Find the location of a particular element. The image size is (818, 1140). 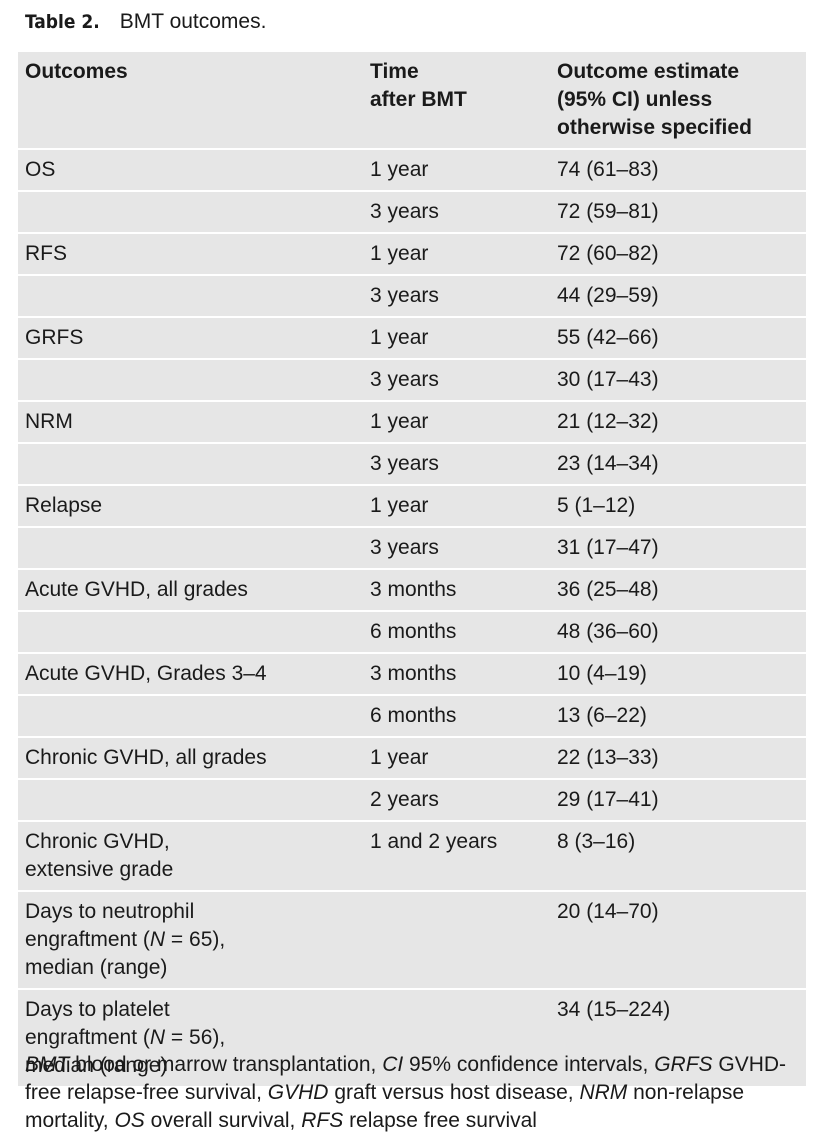

table-row: 3 years 72 (59–81) is located at coordinates (412, 212).